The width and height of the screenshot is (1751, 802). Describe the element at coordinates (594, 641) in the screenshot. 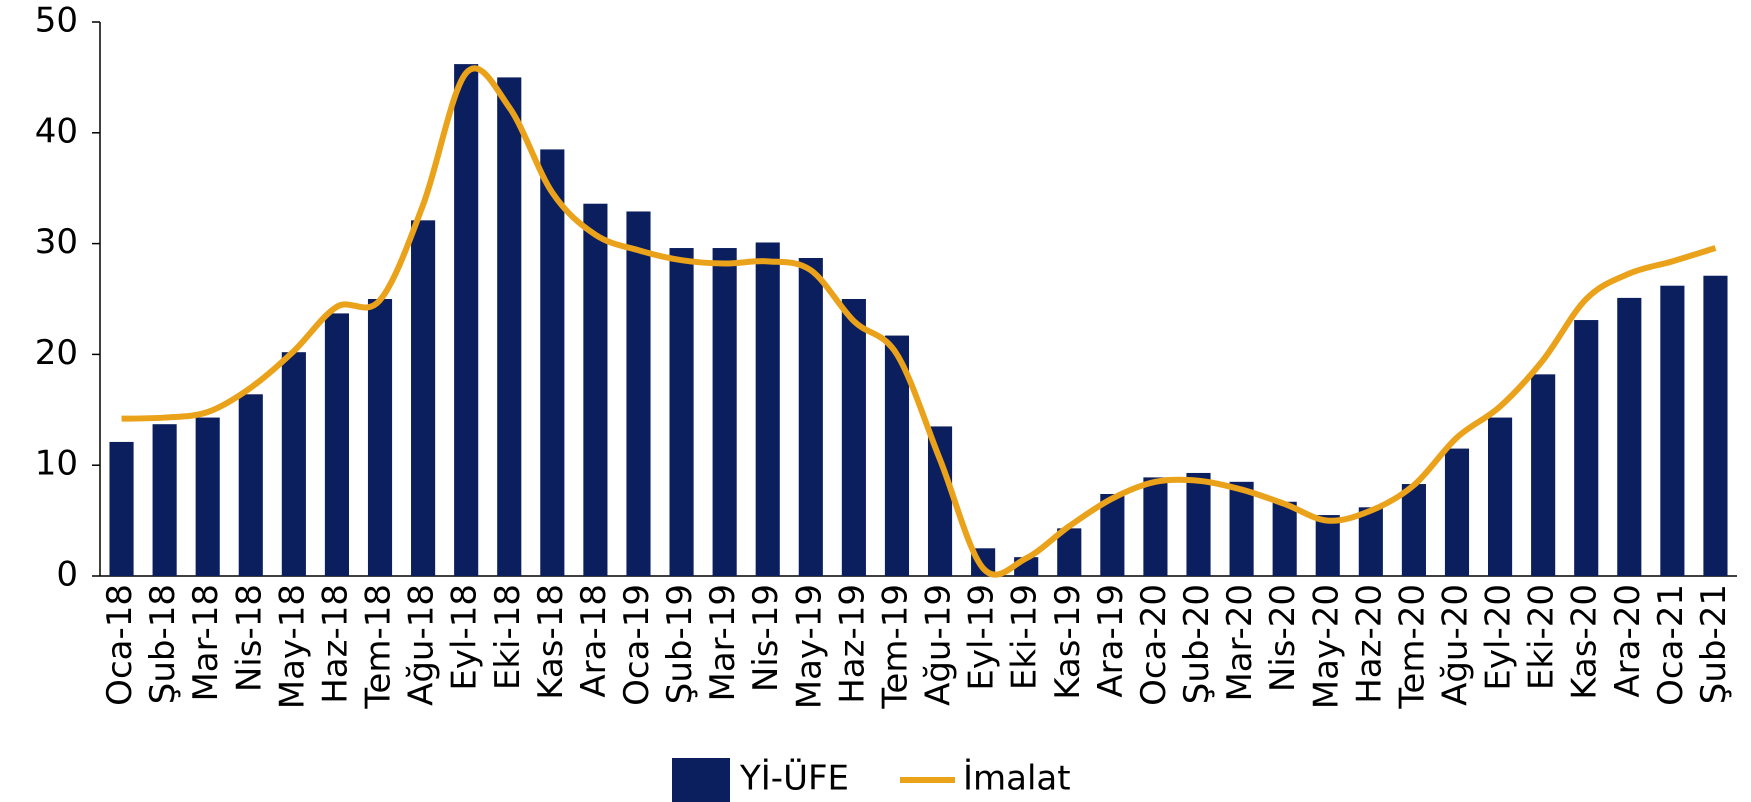

I see `x-tick-label: Ara-18` at that location.